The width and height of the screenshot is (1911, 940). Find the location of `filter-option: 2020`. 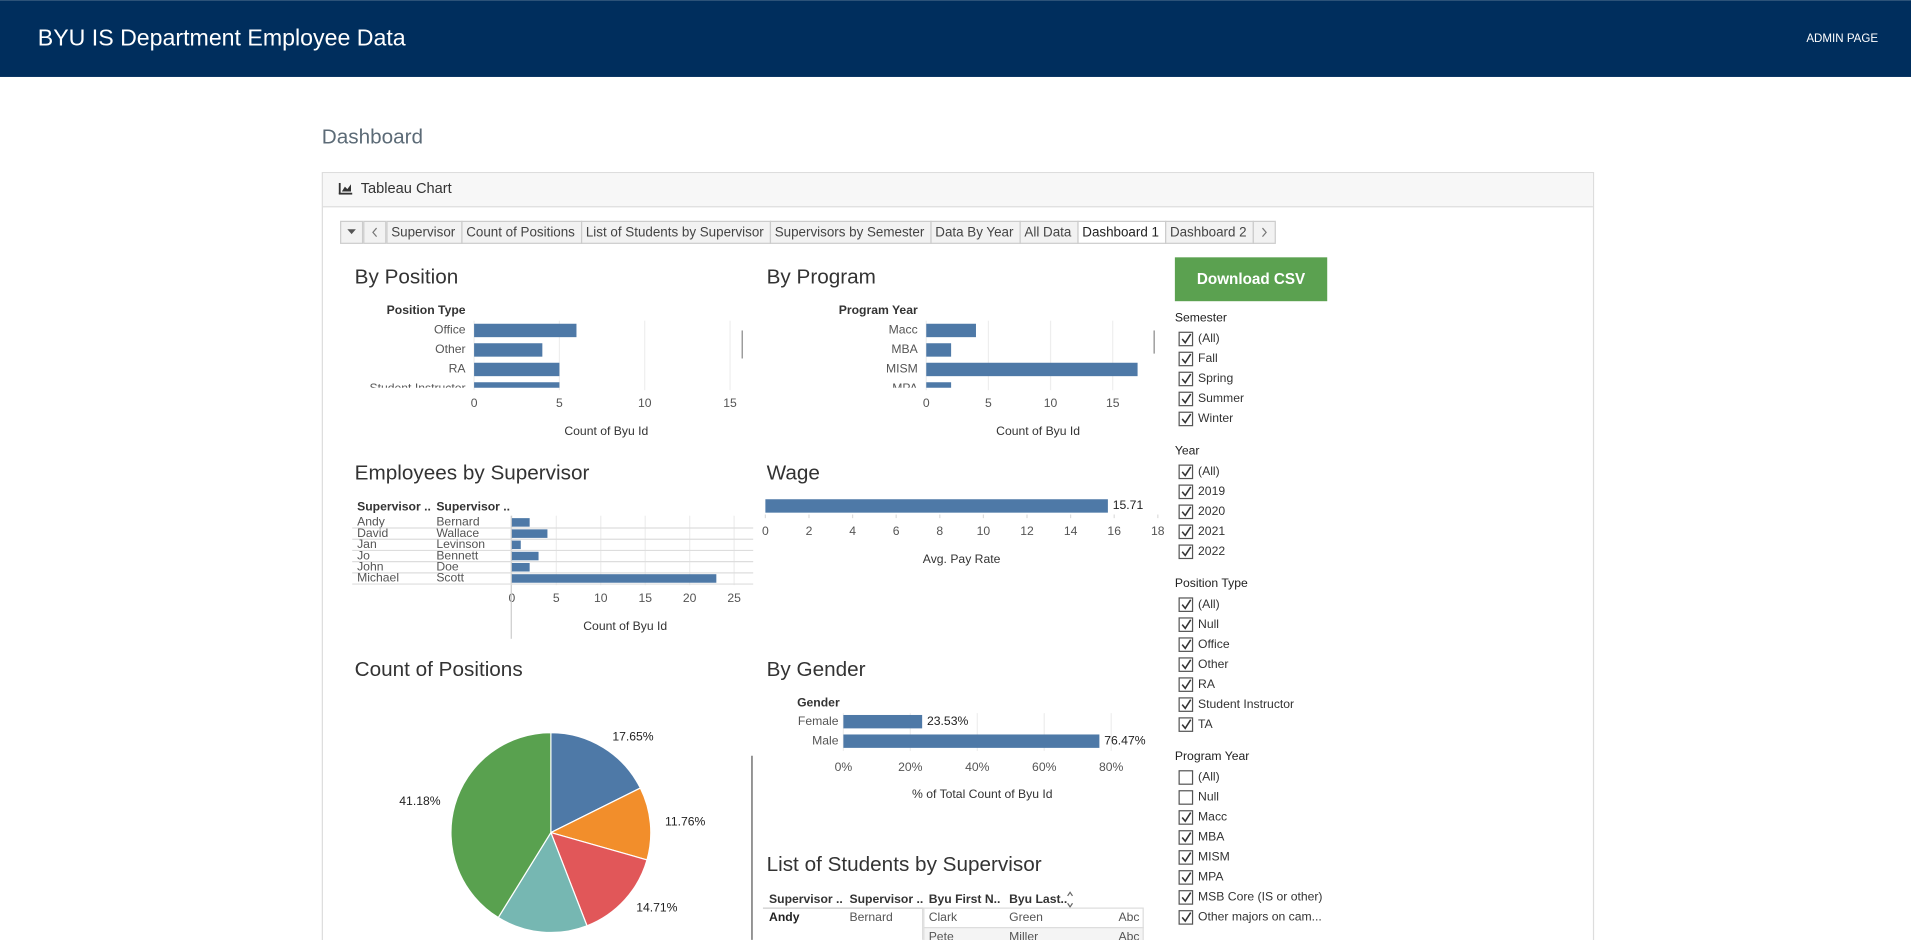

filter-option: 2020 is located at coordinates (1211, 511).